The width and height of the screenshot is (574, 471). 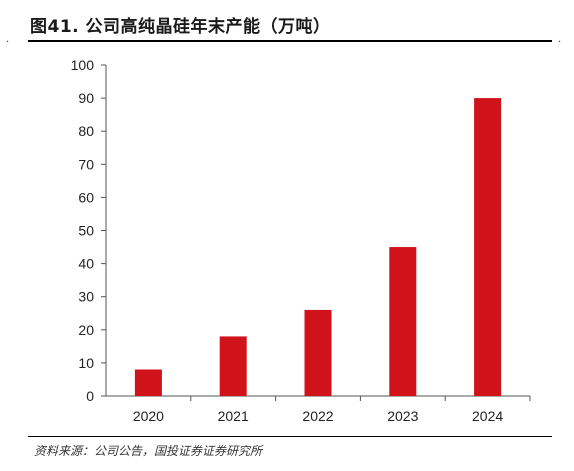 I want to click on bar-2023, so click(x=403, y=321).